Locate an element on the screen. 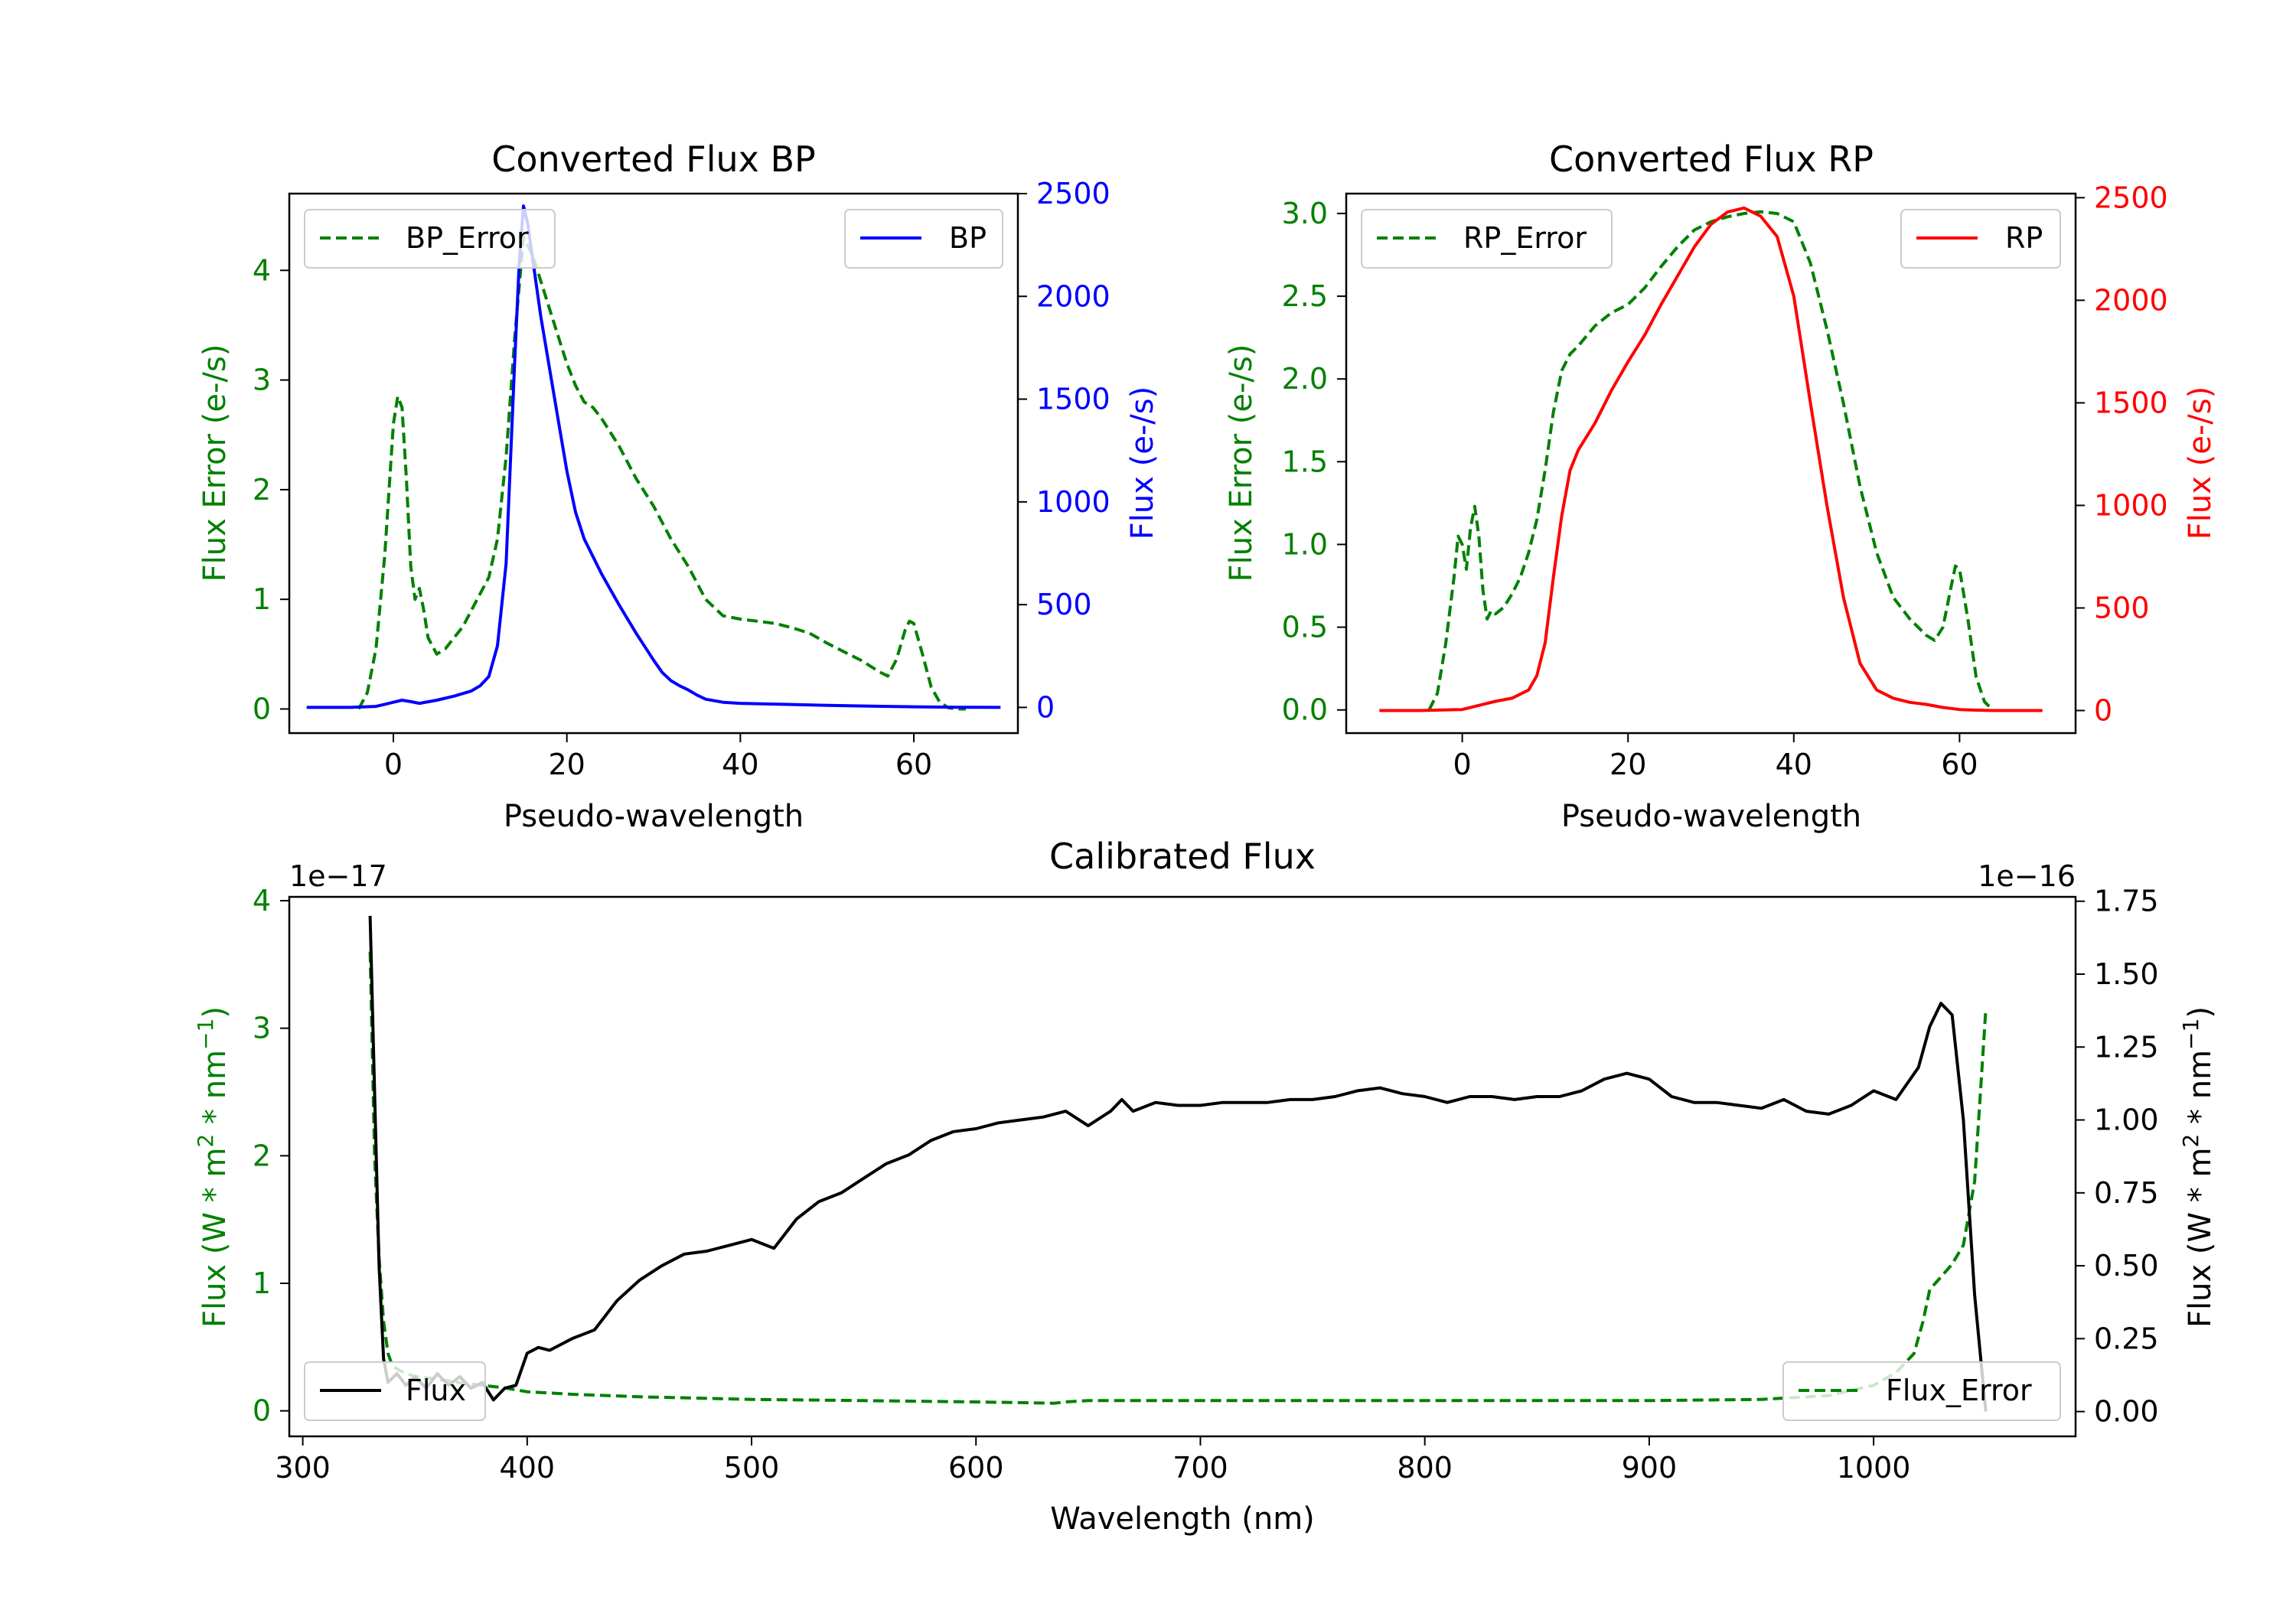  bp-ytick-right-label: 500 is located at coordinates (1064, 604).